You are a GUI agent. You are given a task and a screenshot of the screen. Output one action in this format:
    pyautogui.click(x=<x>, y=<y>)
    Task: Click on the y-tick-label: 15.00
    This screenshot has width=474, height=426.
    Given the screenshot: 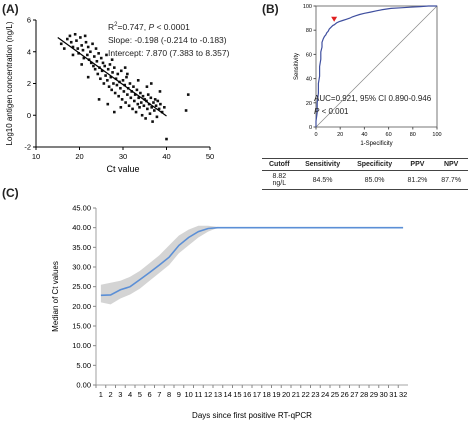 What is the action you would take?
    pyautogui.click(x=81, y=326)
    